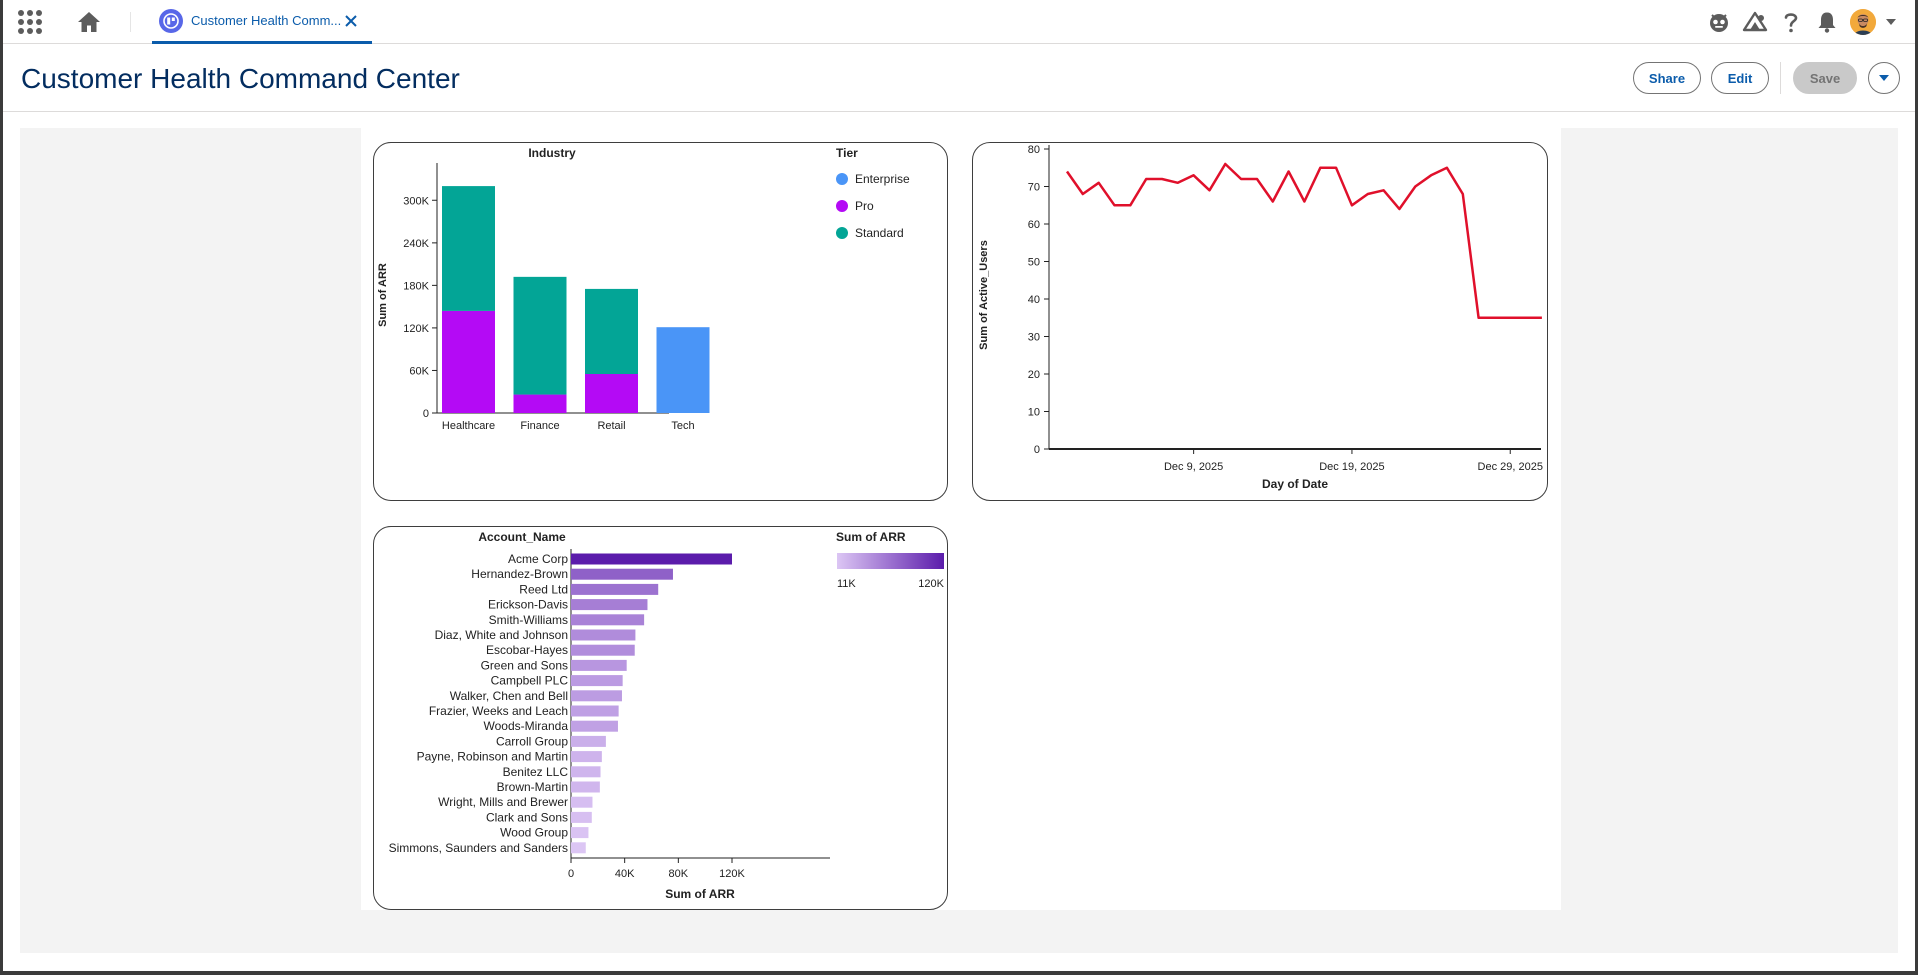 Image resolution: width=1918 pixels, height=975 pixels. Describe the element at coordinates (534, 833) in the screenshot. I see `y-tick-label: Wood Group` at that location.